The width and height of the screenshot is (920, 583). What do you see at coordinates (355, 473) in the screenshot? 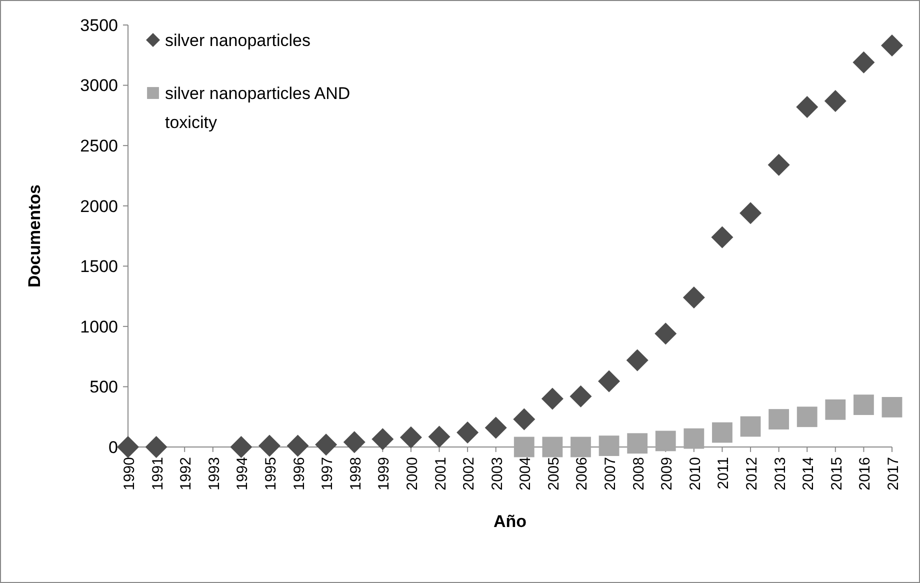
I see `x-tick-label: 1998` at bounding box center [355, 473].